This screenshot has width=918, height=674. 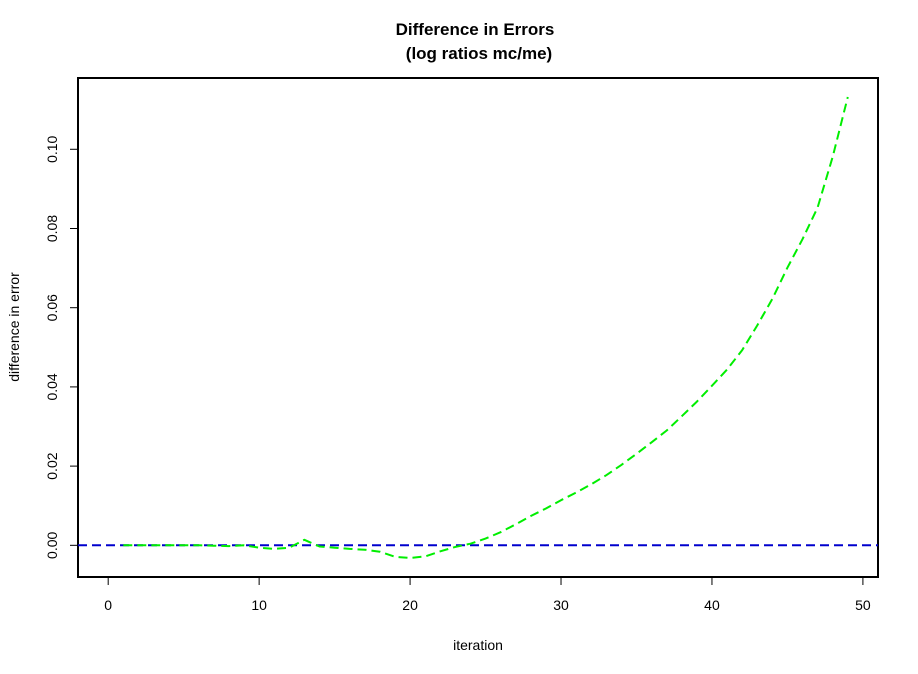 What do you see at coordinates (52, 148) in the screenshot?
I see `y-tick-label: 0.10` at bounding box center [52, 148].